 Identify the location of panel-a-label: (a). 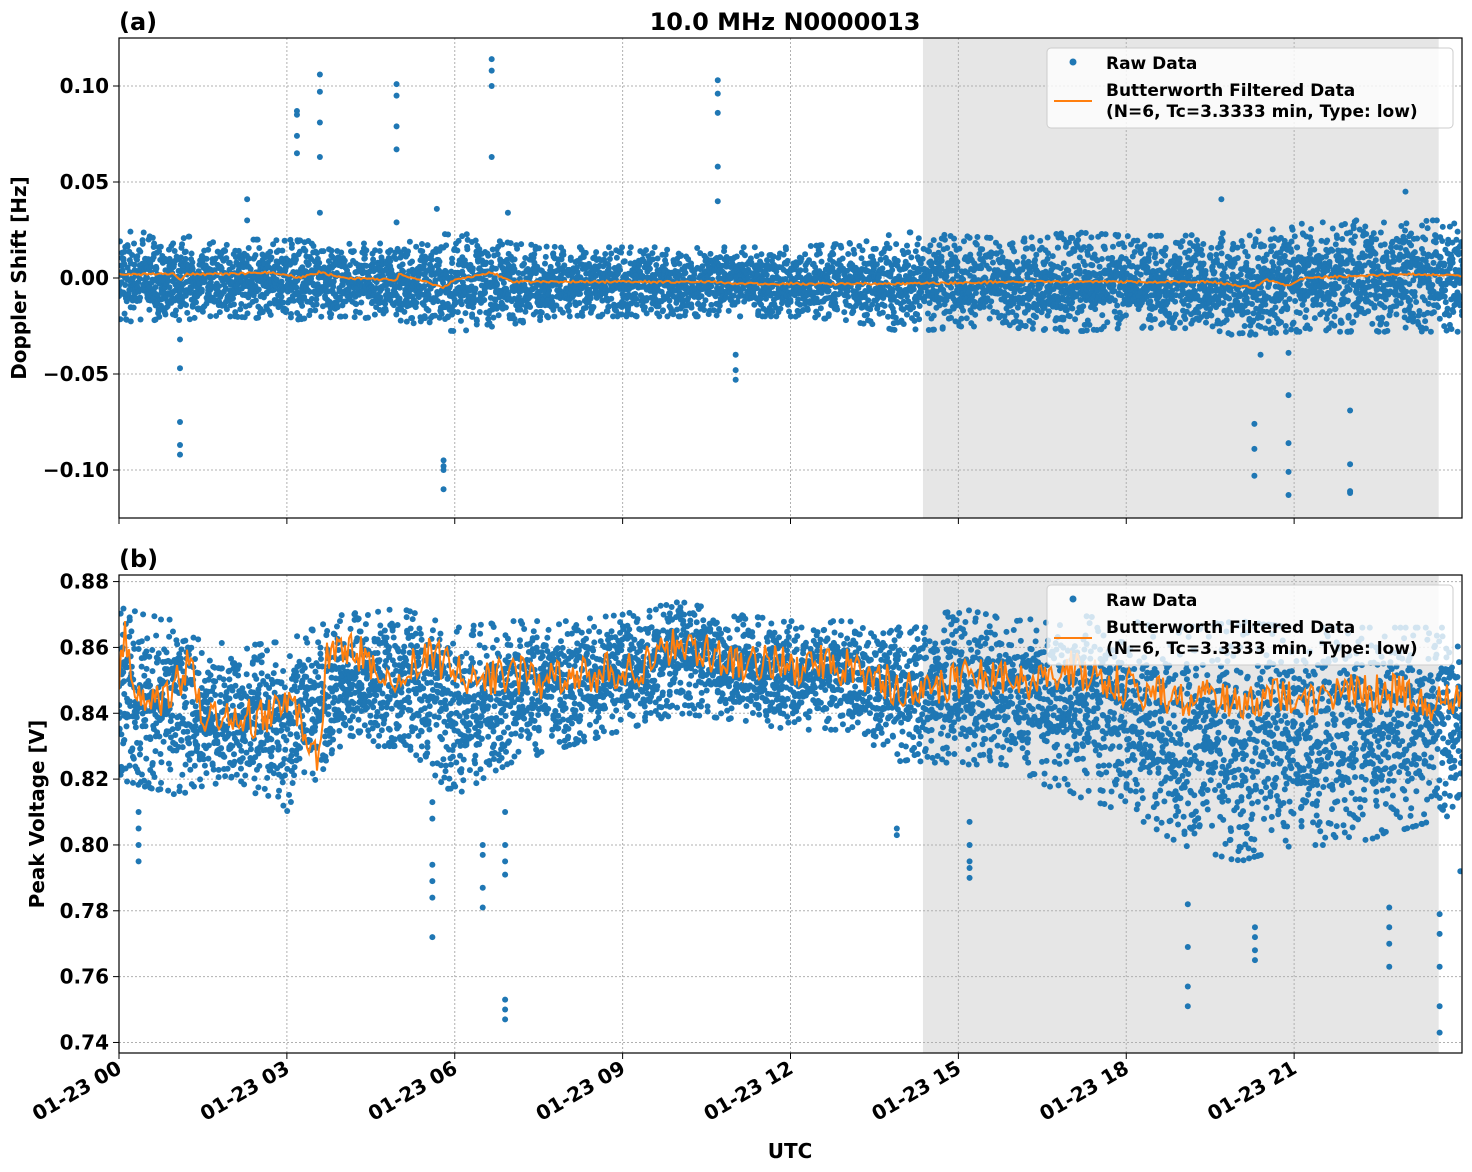
(138, 22).